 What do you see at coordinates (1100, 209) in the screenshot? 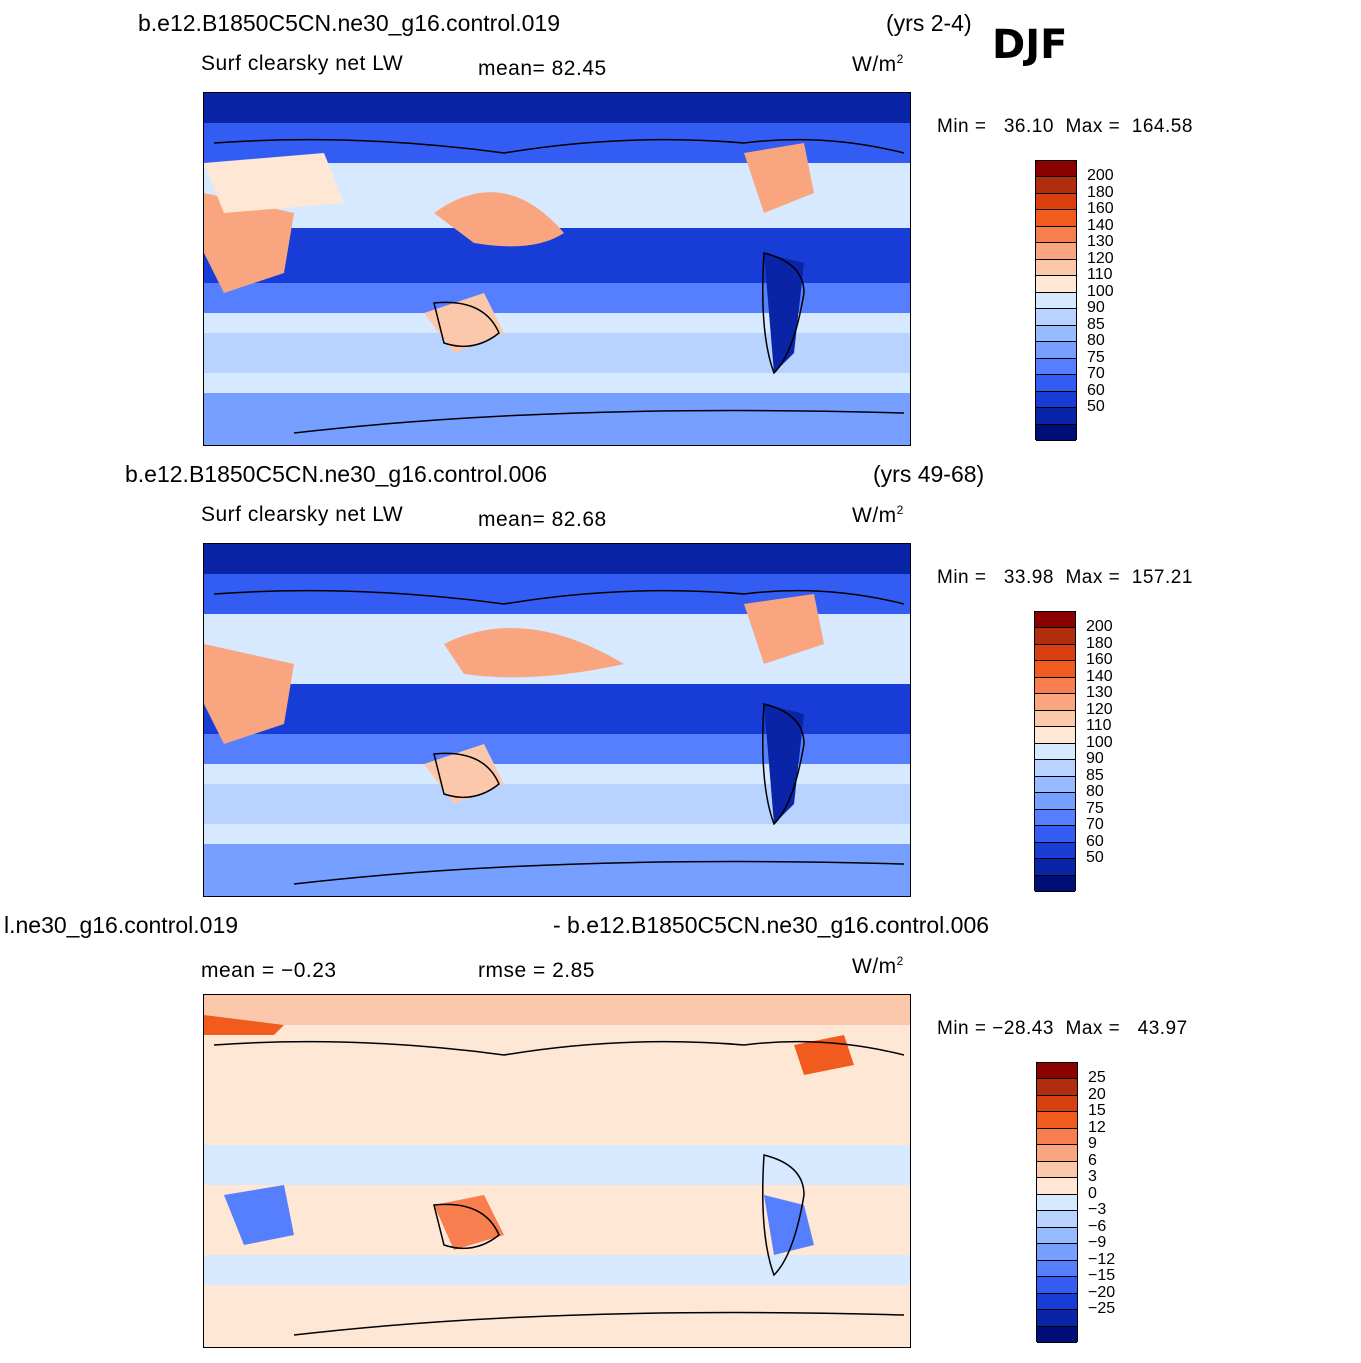
I see `panel1-colorbar-label: 160` at bounding box center [1100, 209].